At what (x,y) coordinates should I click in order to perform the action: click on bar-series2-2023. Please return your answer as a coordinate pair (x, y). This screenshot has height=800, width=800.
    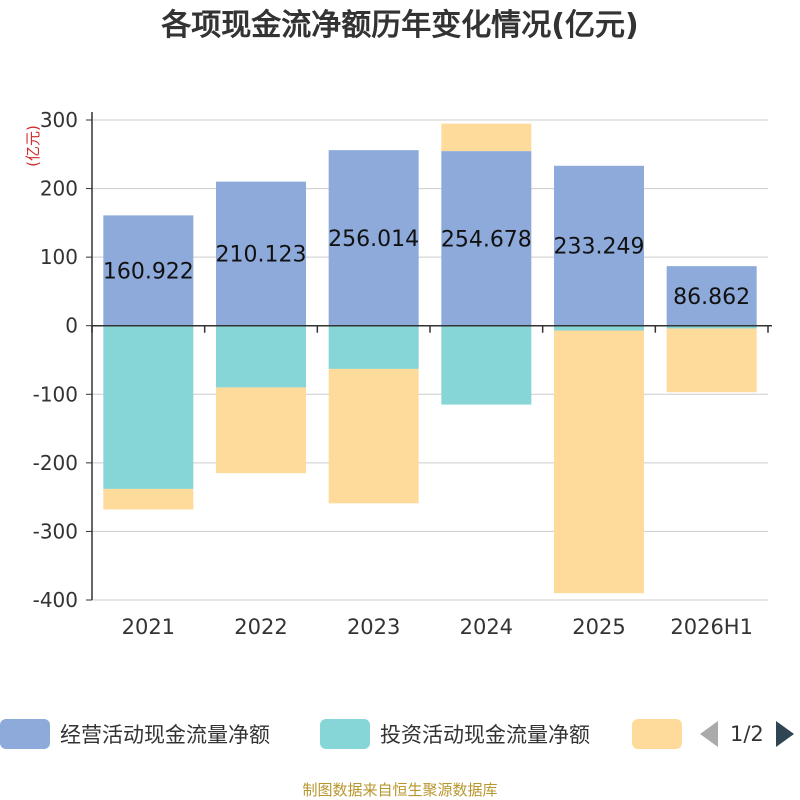
    Looking at the image, I should click on (373, 347).